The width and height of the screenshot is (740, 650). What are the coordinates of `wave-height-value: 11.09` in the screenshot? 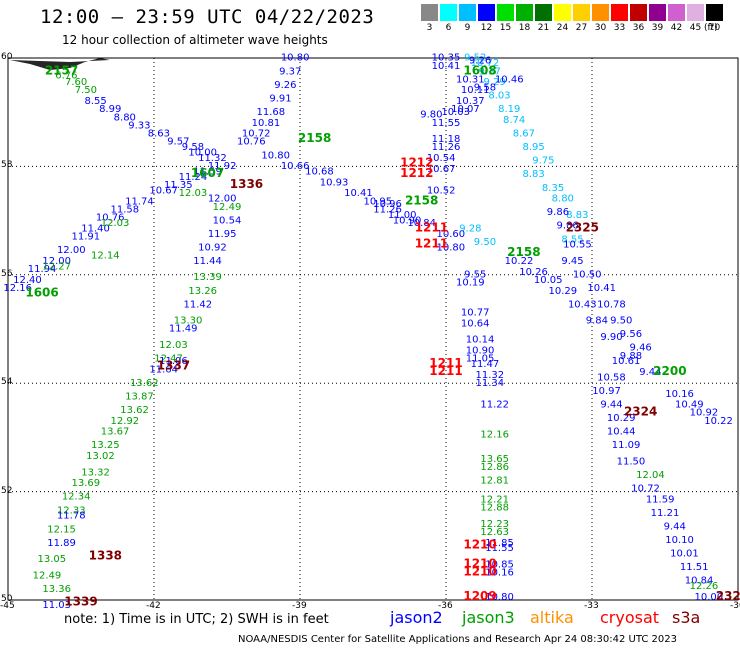 It's located at (626, 445).